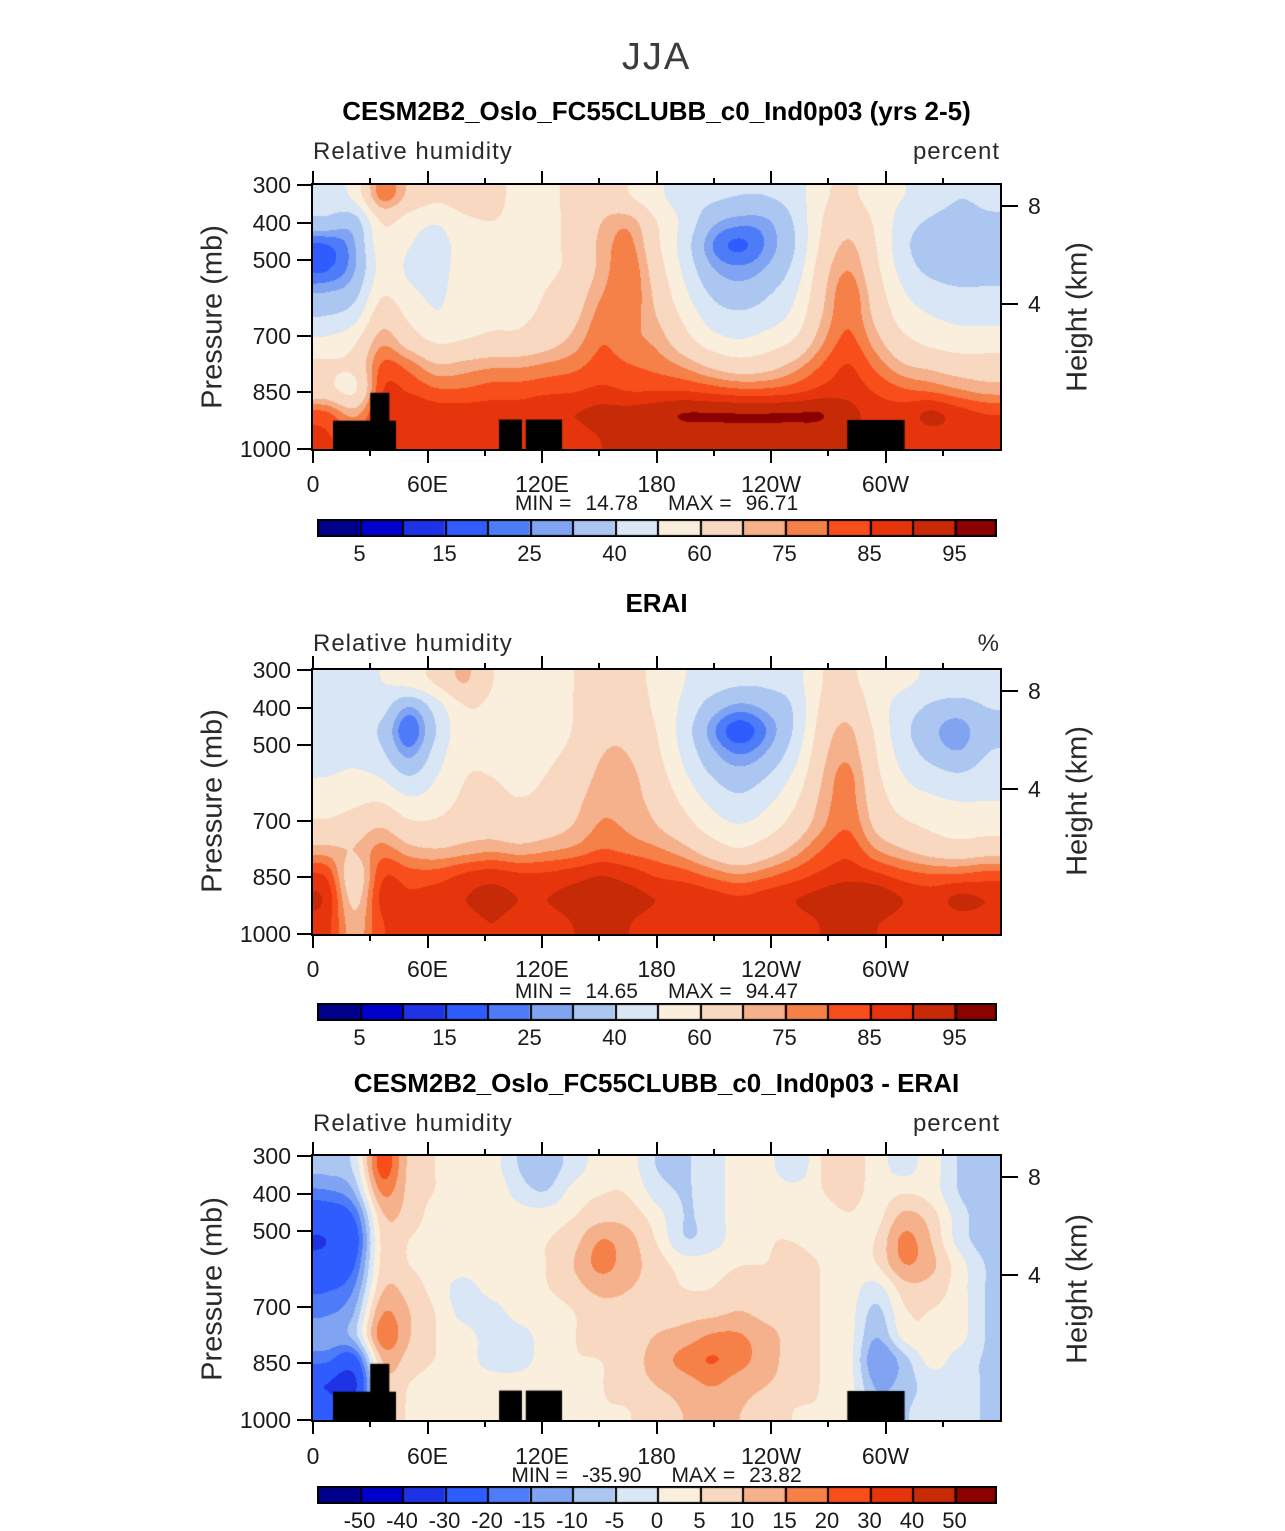 Image resolution: width=1285 pixels, height=1531 pixels. Describe the element at coordinates (954, 1037) in the screenshot. I see `colorbar-tick-label: 95` at that location.